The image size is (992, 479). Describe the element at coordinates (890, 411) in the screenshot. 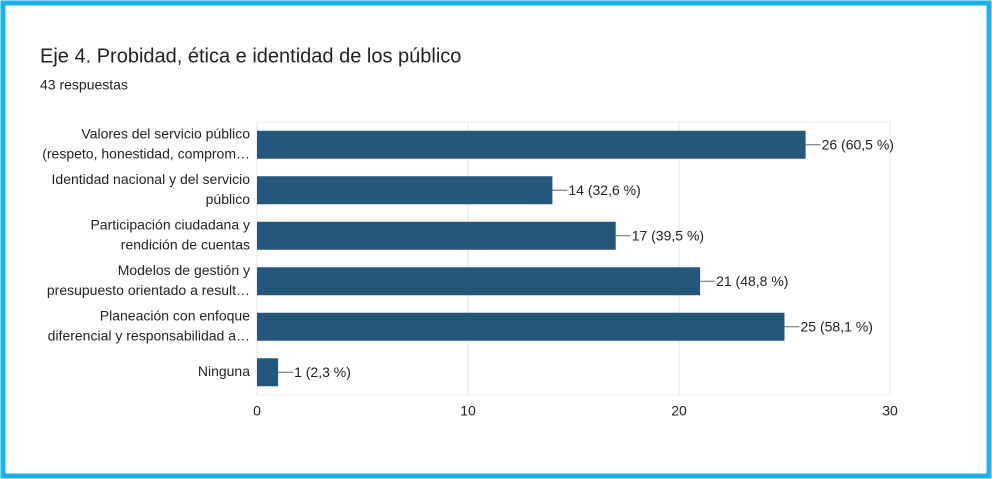

I see `x-tick-label: 30` at that location.